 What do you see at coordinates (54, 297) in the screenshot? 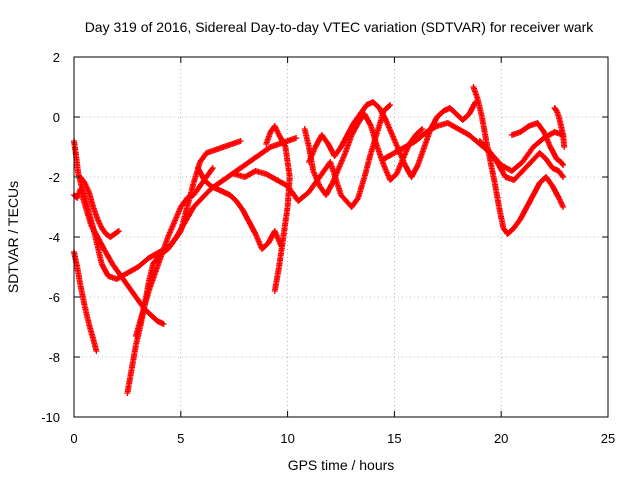
I see `y-tick-label: -6` at bounding box center [54, 297].